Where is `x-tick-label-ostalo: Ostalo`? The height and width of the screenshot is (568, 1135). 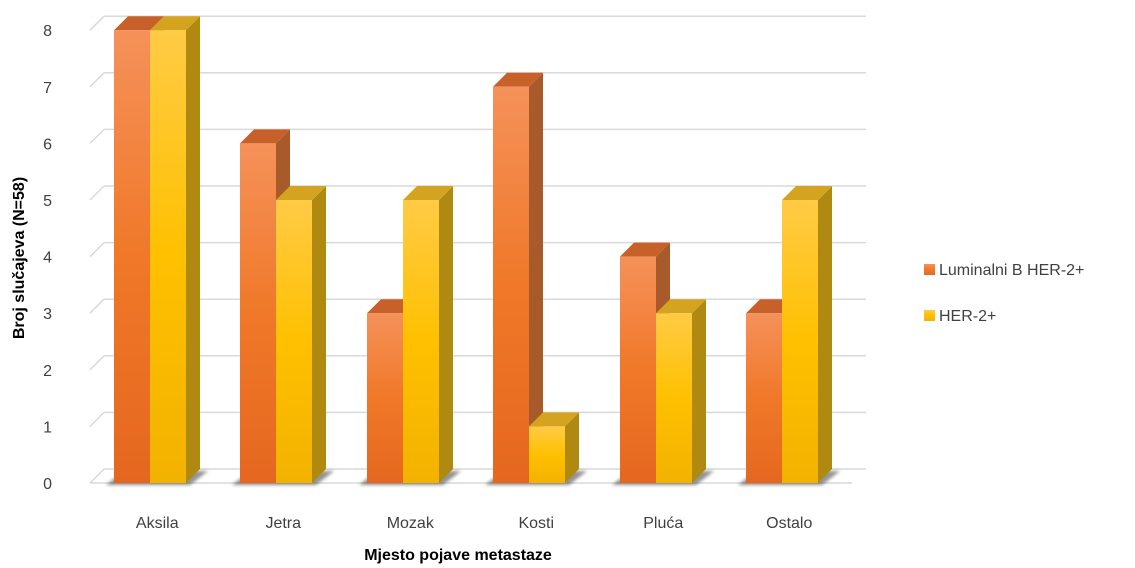 x-tick-label-ostalo: Ostalo is located at coordinates (789, 523).